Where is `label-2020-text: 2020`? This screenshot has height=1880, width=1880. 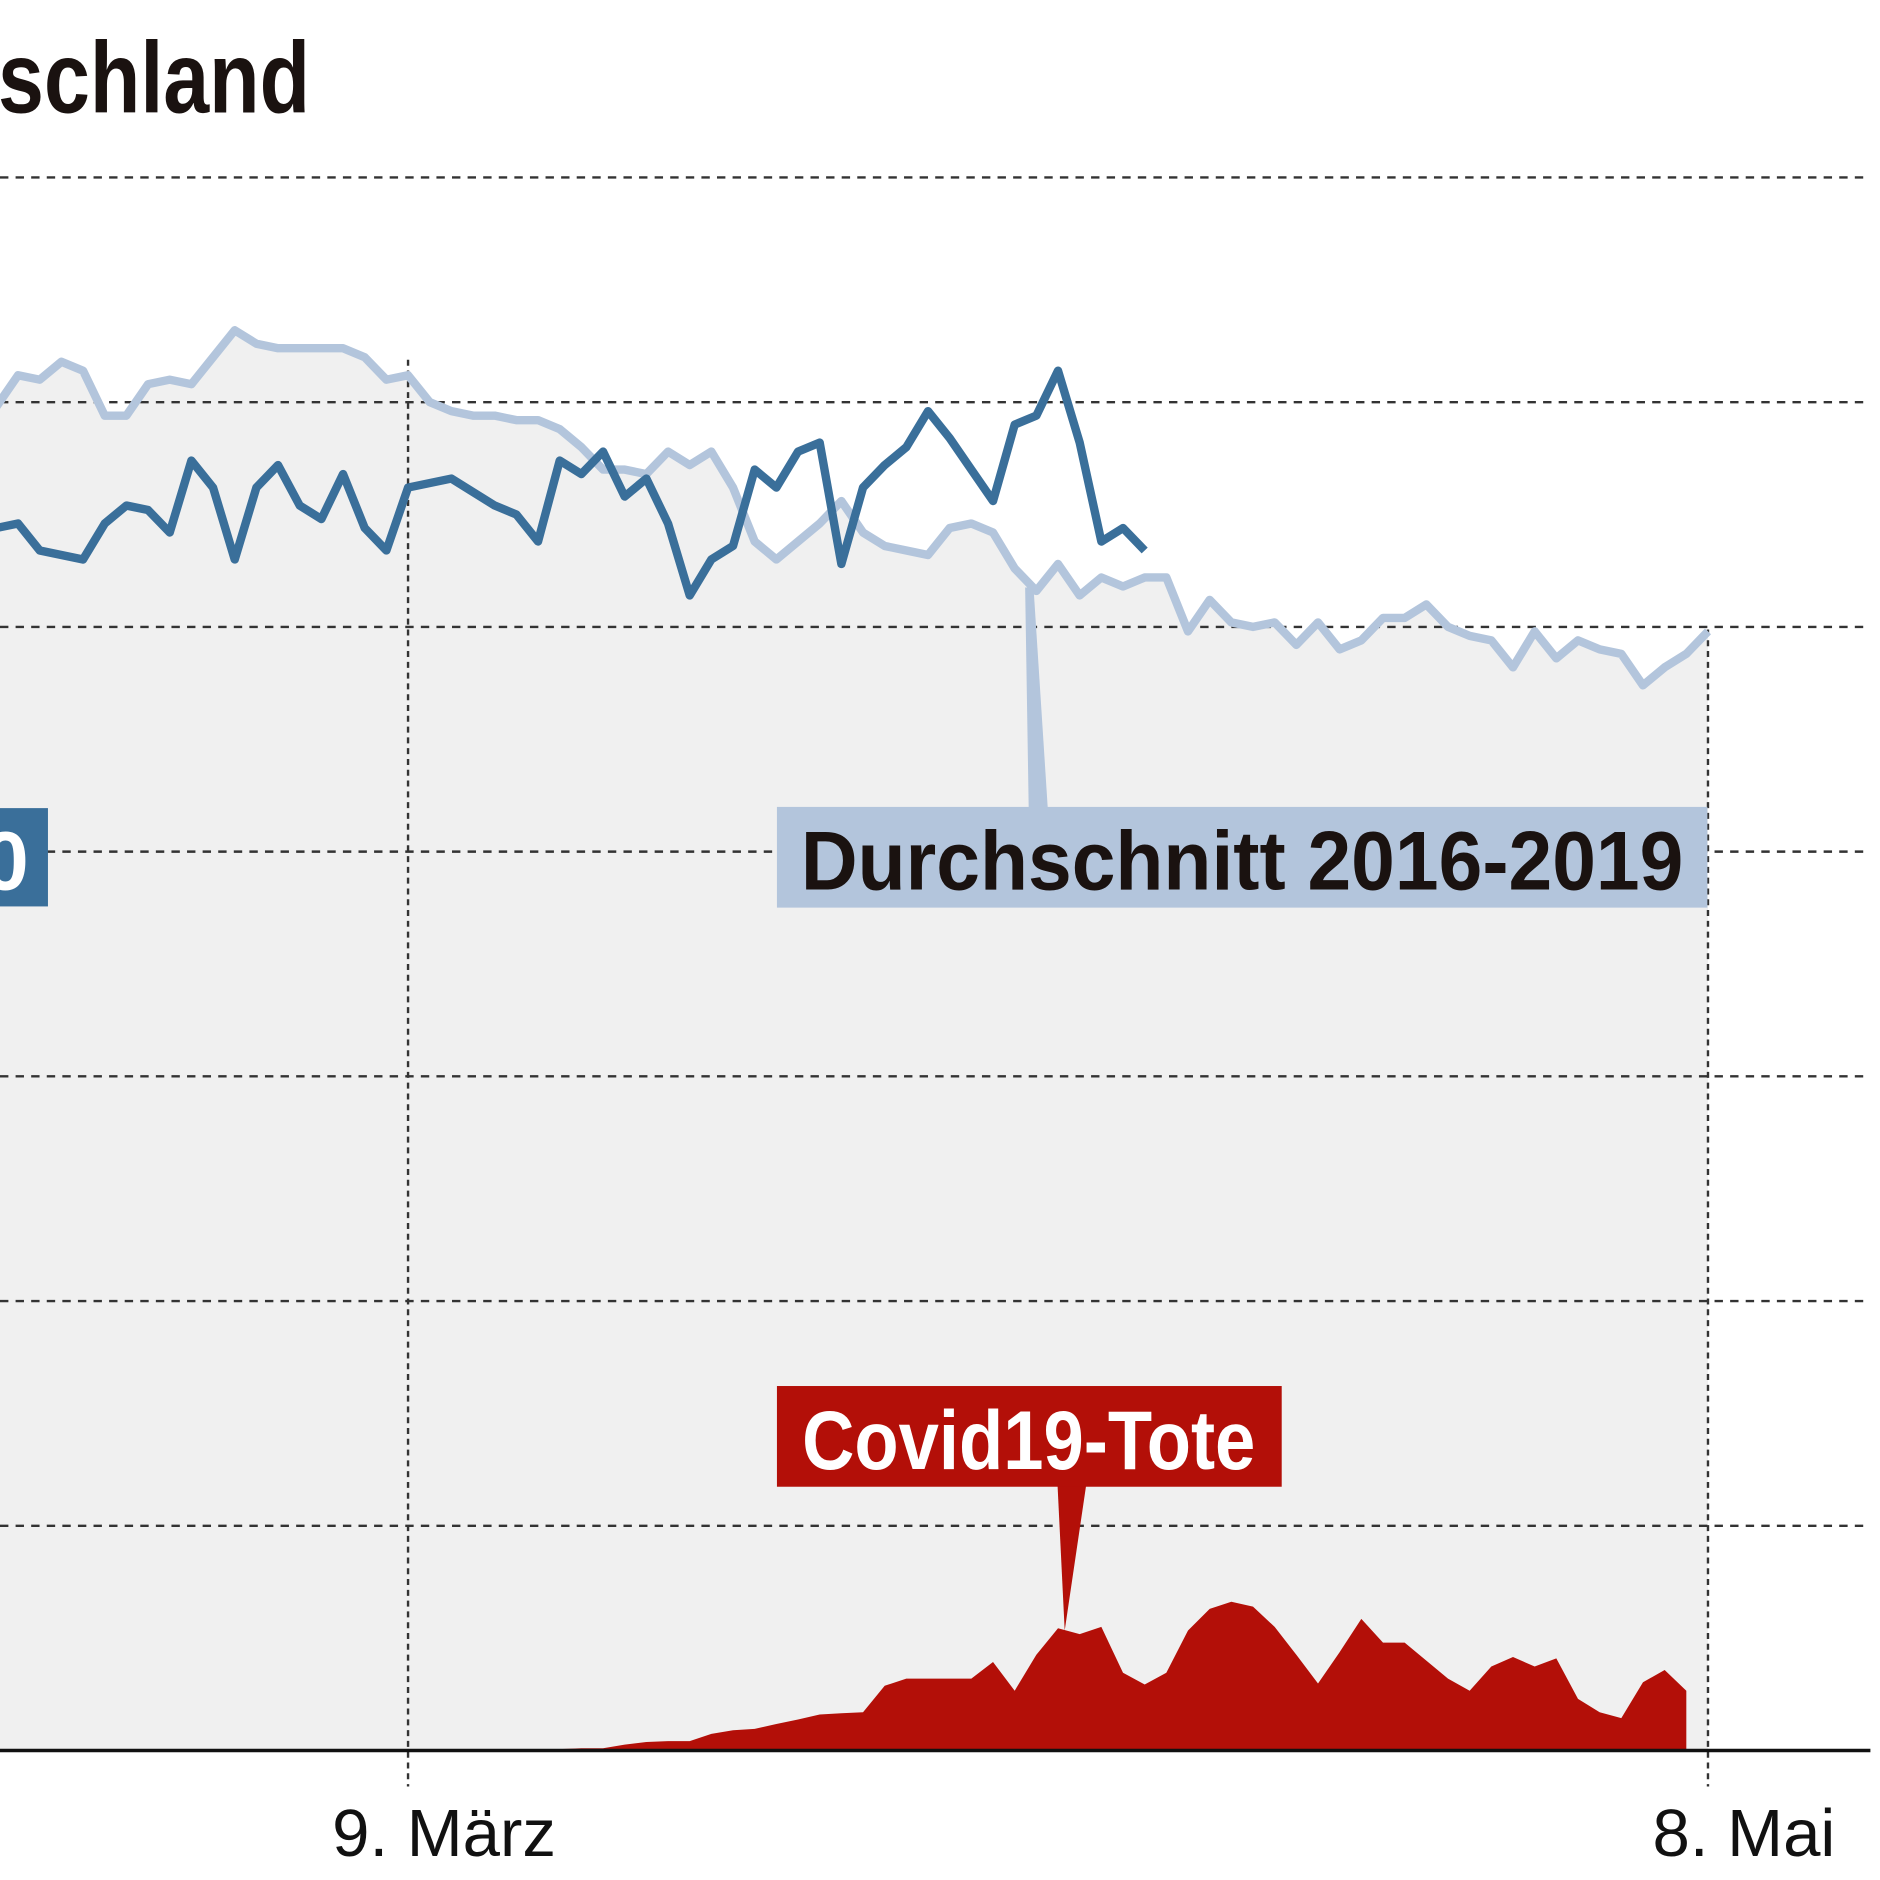
label-2020-text: 2020 is located at coordinates (14, 861).